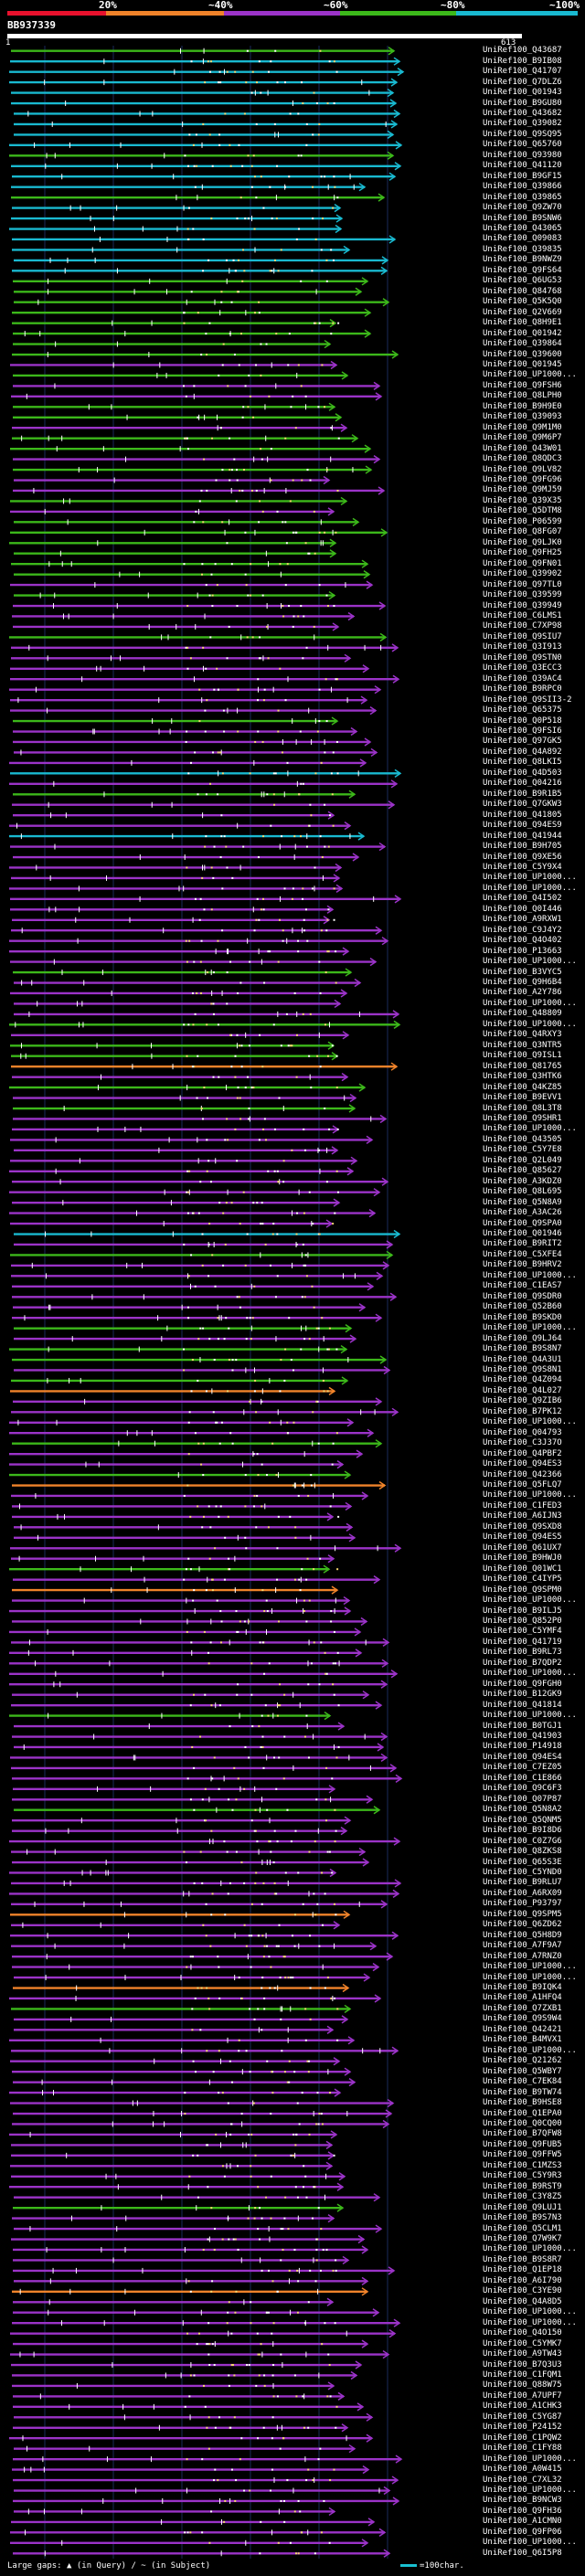 The height and width of the screenshot is (2576, 585). I want to click on hit-label: UniRef100_Q7GKW3, so click(522, 805).